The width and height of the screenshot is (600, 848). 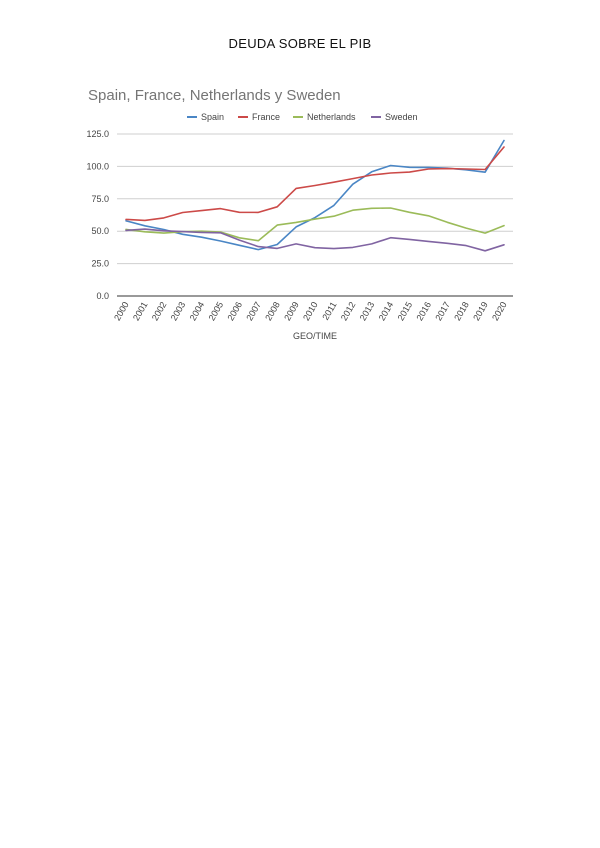 What do you see at coordinates (315, 336) in the screenshot?
I see `x-axis-label: GEO/TIME` at bounding box center [315, 336].